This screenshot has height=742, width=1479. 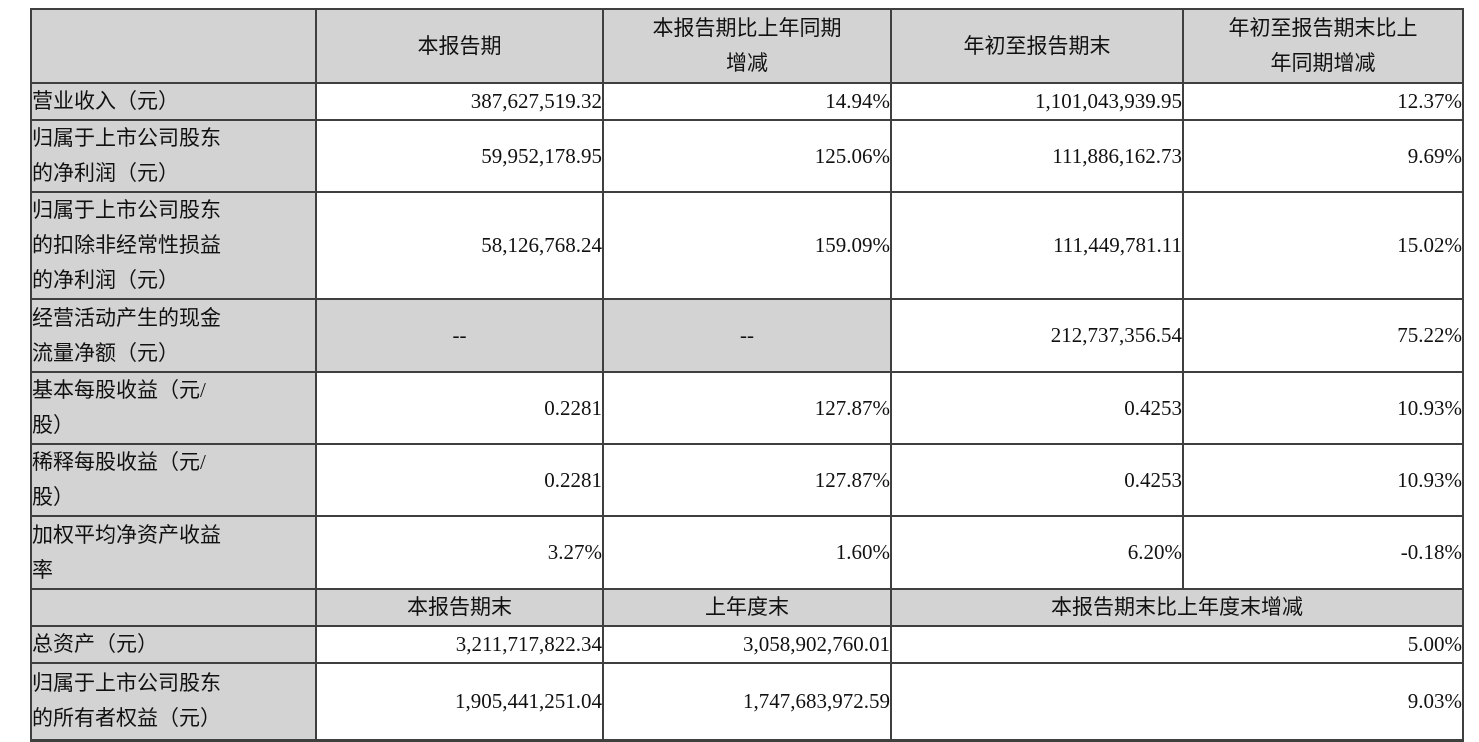 What do you see at coordinates (459, 245) in the screenshot?
I see `value-cell: 58,126,768.24` at bounding box center [459, 245].